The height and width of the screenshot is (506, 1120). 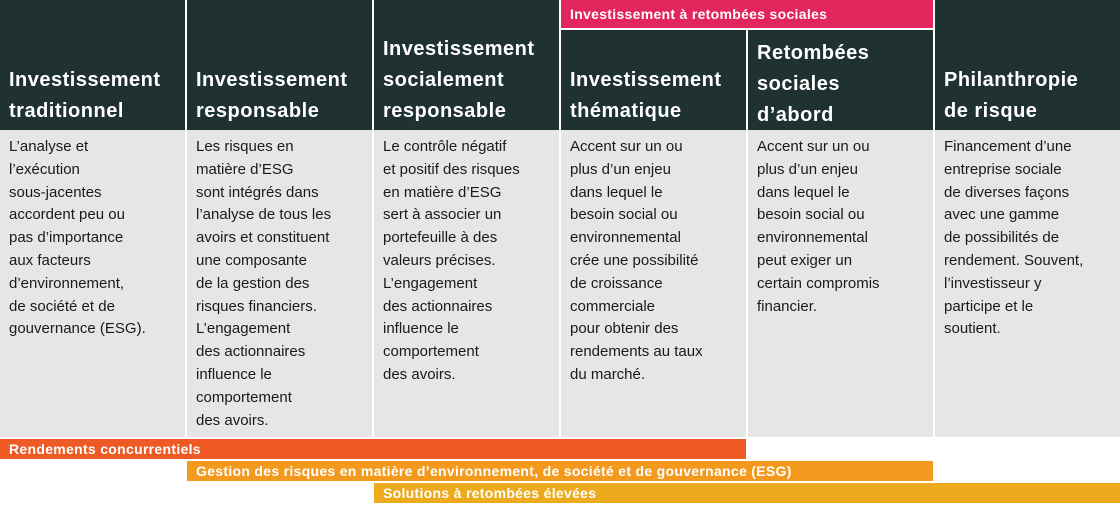 I want to click on column-body-line: avec une gamme, so click(x=1002, y=215).